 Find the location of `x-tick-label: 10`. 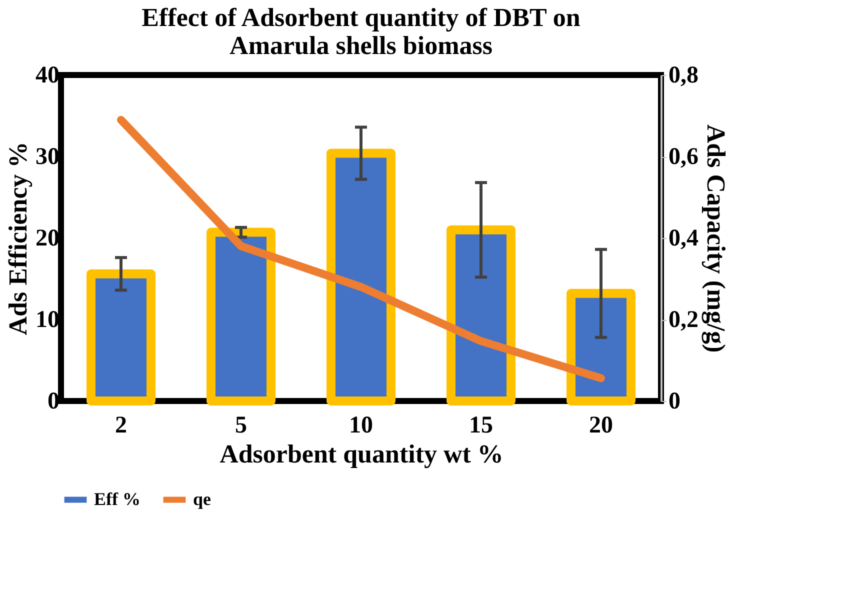

x-tick-label: 10 is located at coordinates (361, 425).